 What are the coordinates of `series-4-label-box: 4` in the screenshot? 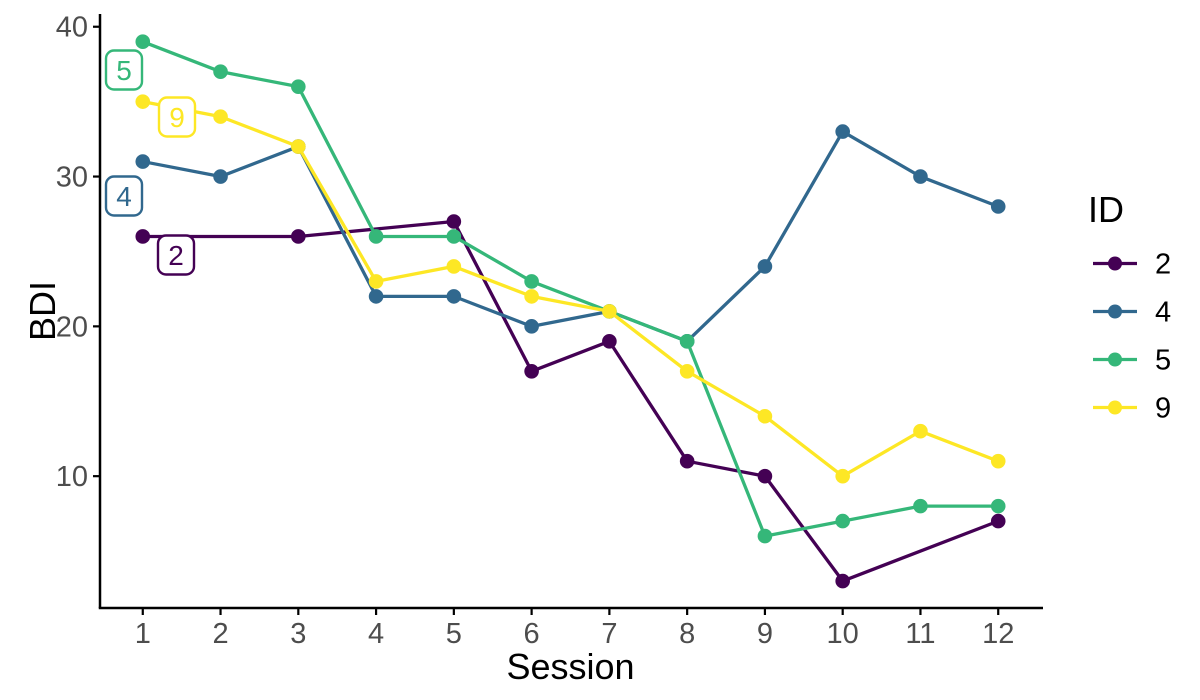 It's located at (124, 196).